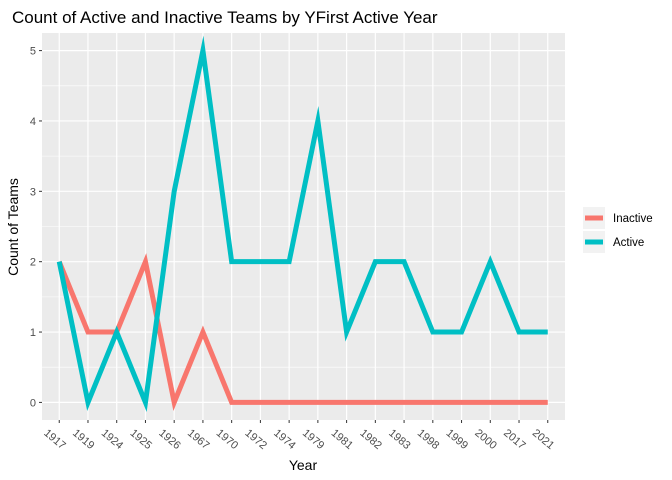 Image resolution: width=672 pixels, height=480 pixels. Describe the element at coordinates (617, 230) in the screenshot. I see `legend: Inactive Active` at that location.